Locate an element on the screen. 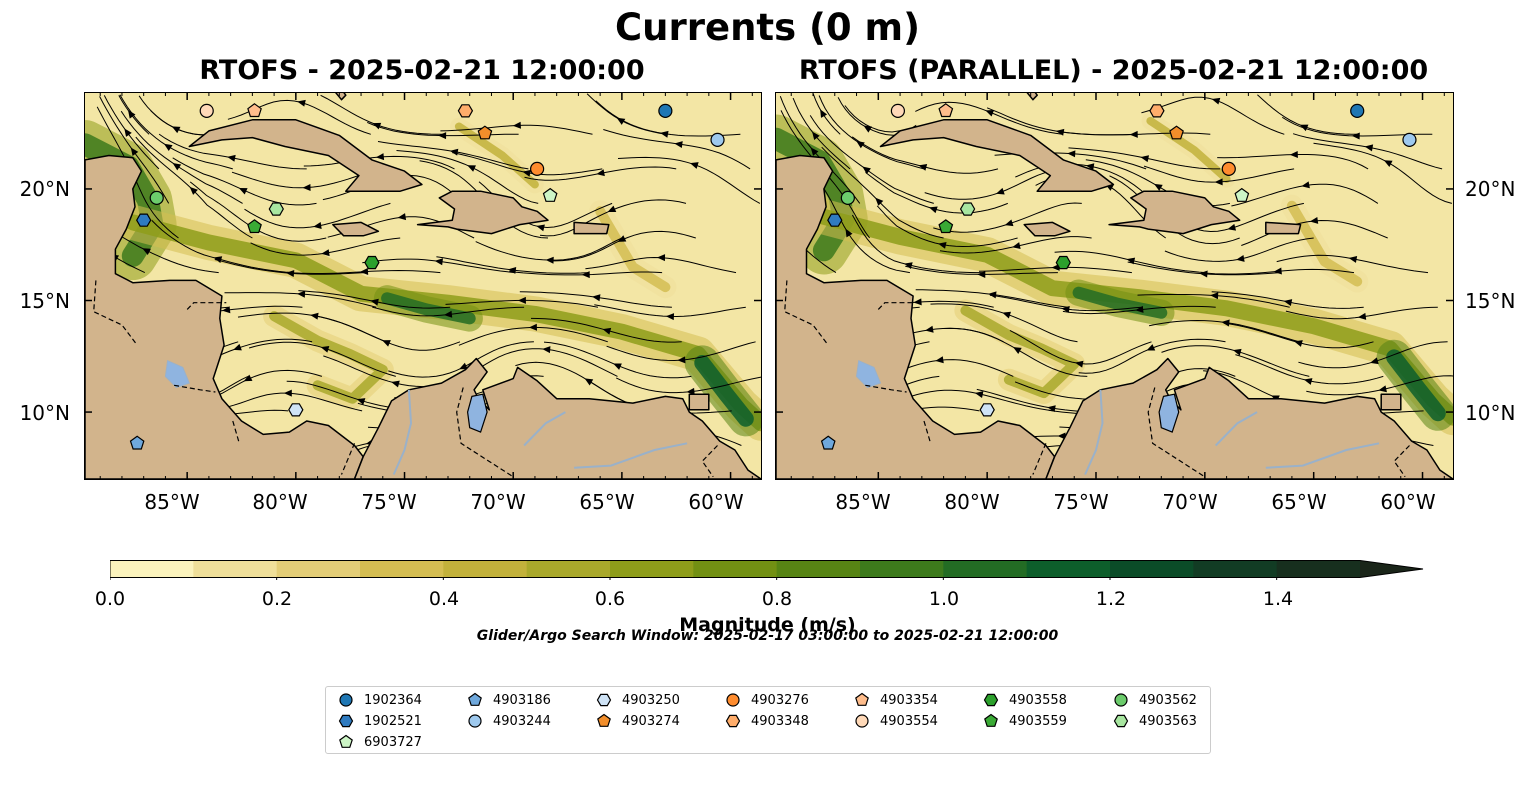  colorbar-outline is located at coordinates (767, 569).